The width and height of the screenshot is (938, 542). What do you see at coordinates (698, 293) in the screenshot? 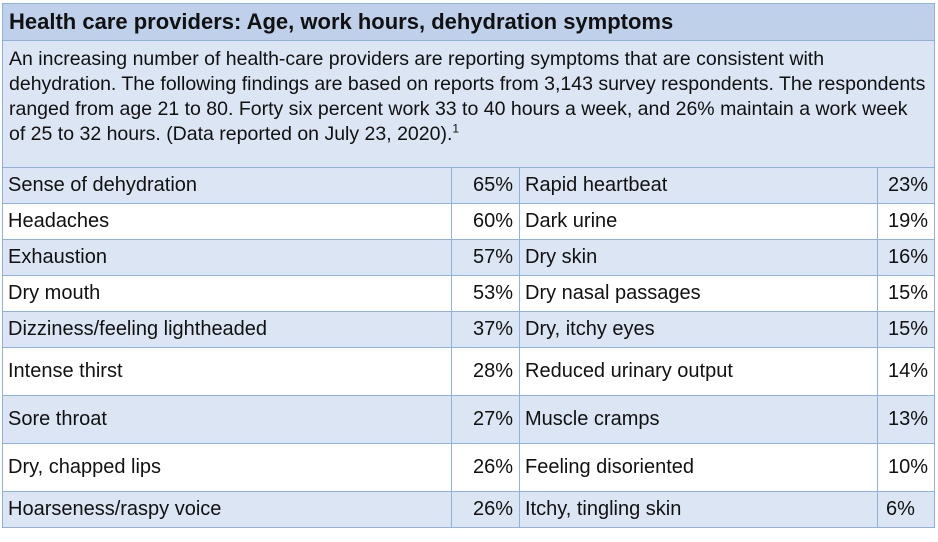
I see `right-symptom-label: Dry nasal passages` at bounding box center [698, 293].